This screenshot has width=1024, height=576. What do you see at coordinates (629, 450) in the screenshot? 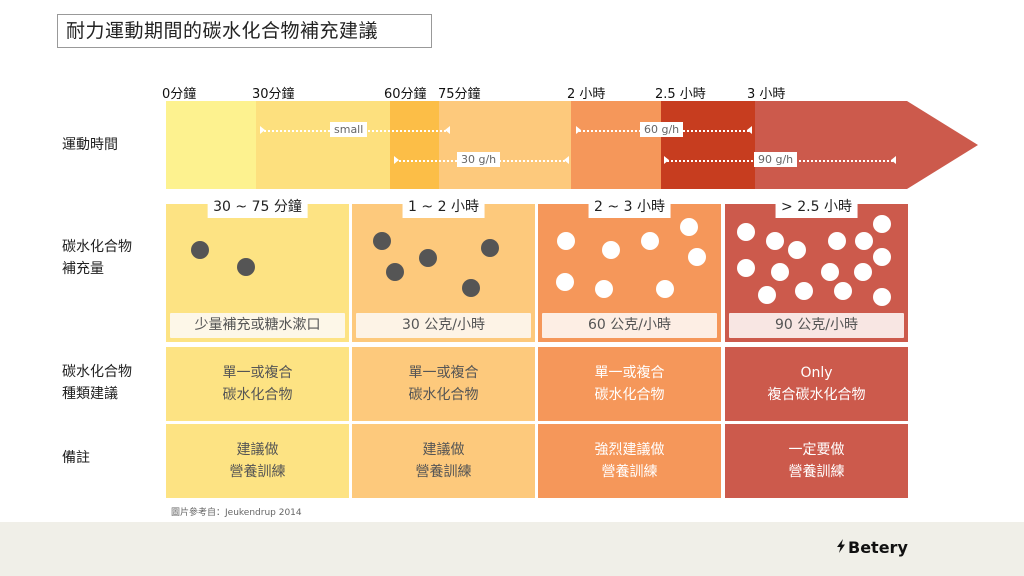
I see `note-line1: 強烈建議做` at bounding box center [629, 450].